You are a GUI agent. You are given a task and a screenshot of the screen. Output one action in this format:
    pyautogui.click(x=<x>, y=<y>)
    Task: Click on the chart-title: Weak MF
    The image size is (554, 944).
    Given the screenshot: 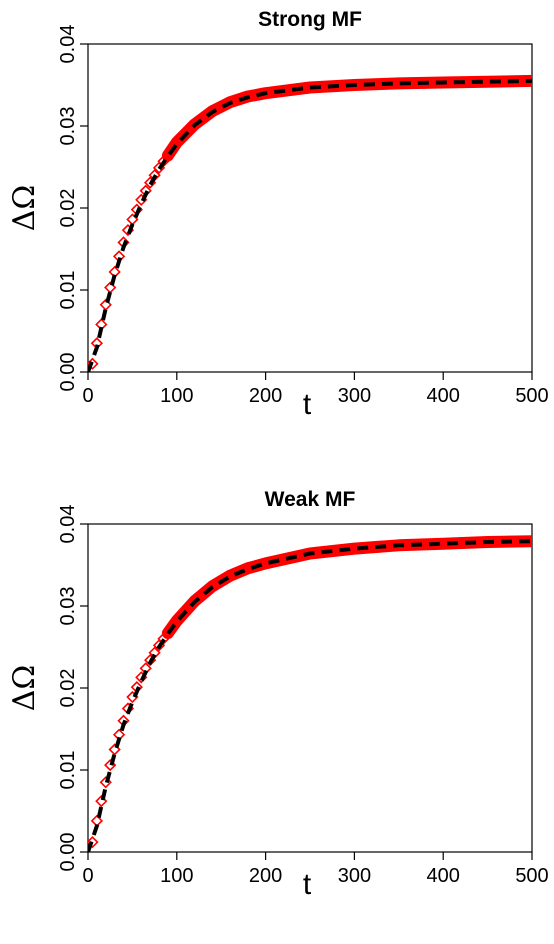 What is the action you would take?
    pyautogui.click(x=310, y=499)
    